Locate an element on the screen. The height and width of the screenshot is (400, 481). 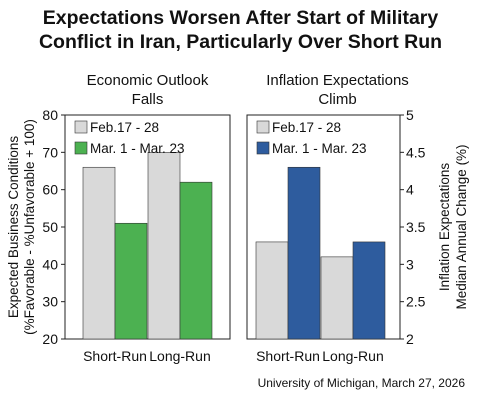
left-category-label: Long-Run is located at coordinates (180, 356).